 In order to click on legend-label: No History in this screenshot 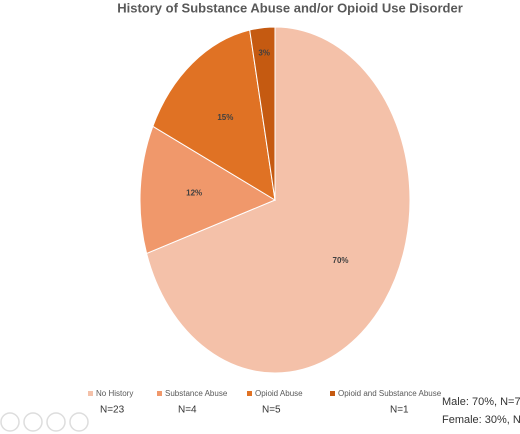, I will do `click(114, 393)`.